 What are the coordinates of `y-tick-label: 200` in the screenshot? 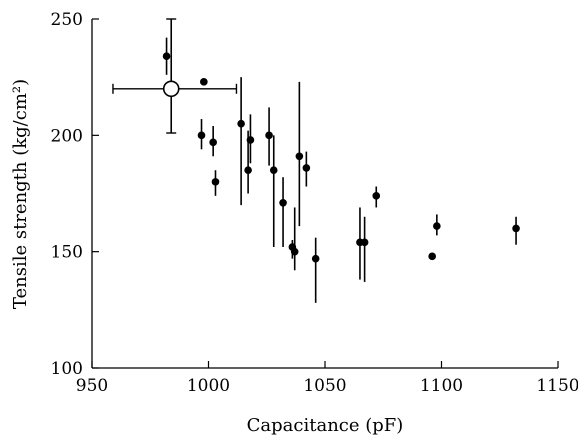 It's located at (67, 136).